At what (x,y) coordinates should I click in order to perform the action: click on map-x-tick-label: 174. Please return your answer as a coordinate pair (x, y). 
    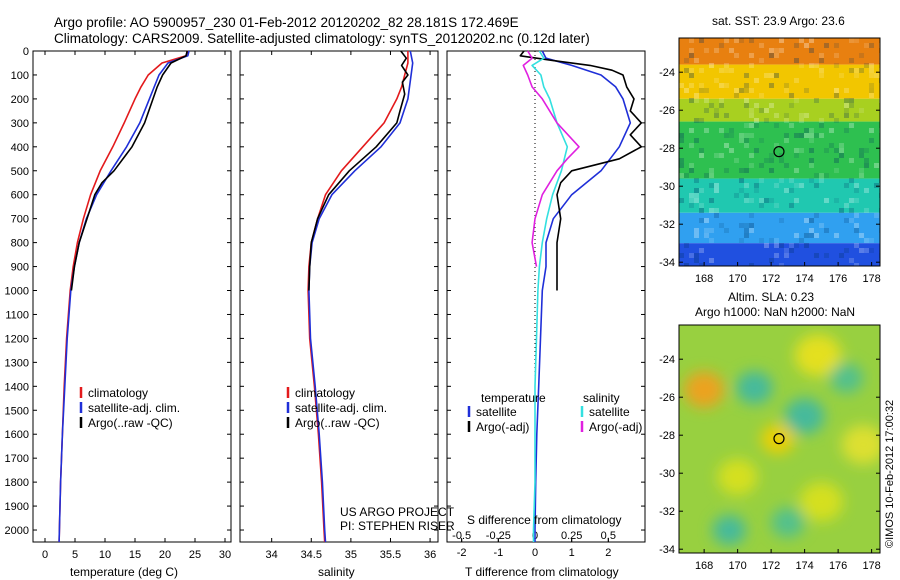
    Looking at the image, I should click on (804, 566).